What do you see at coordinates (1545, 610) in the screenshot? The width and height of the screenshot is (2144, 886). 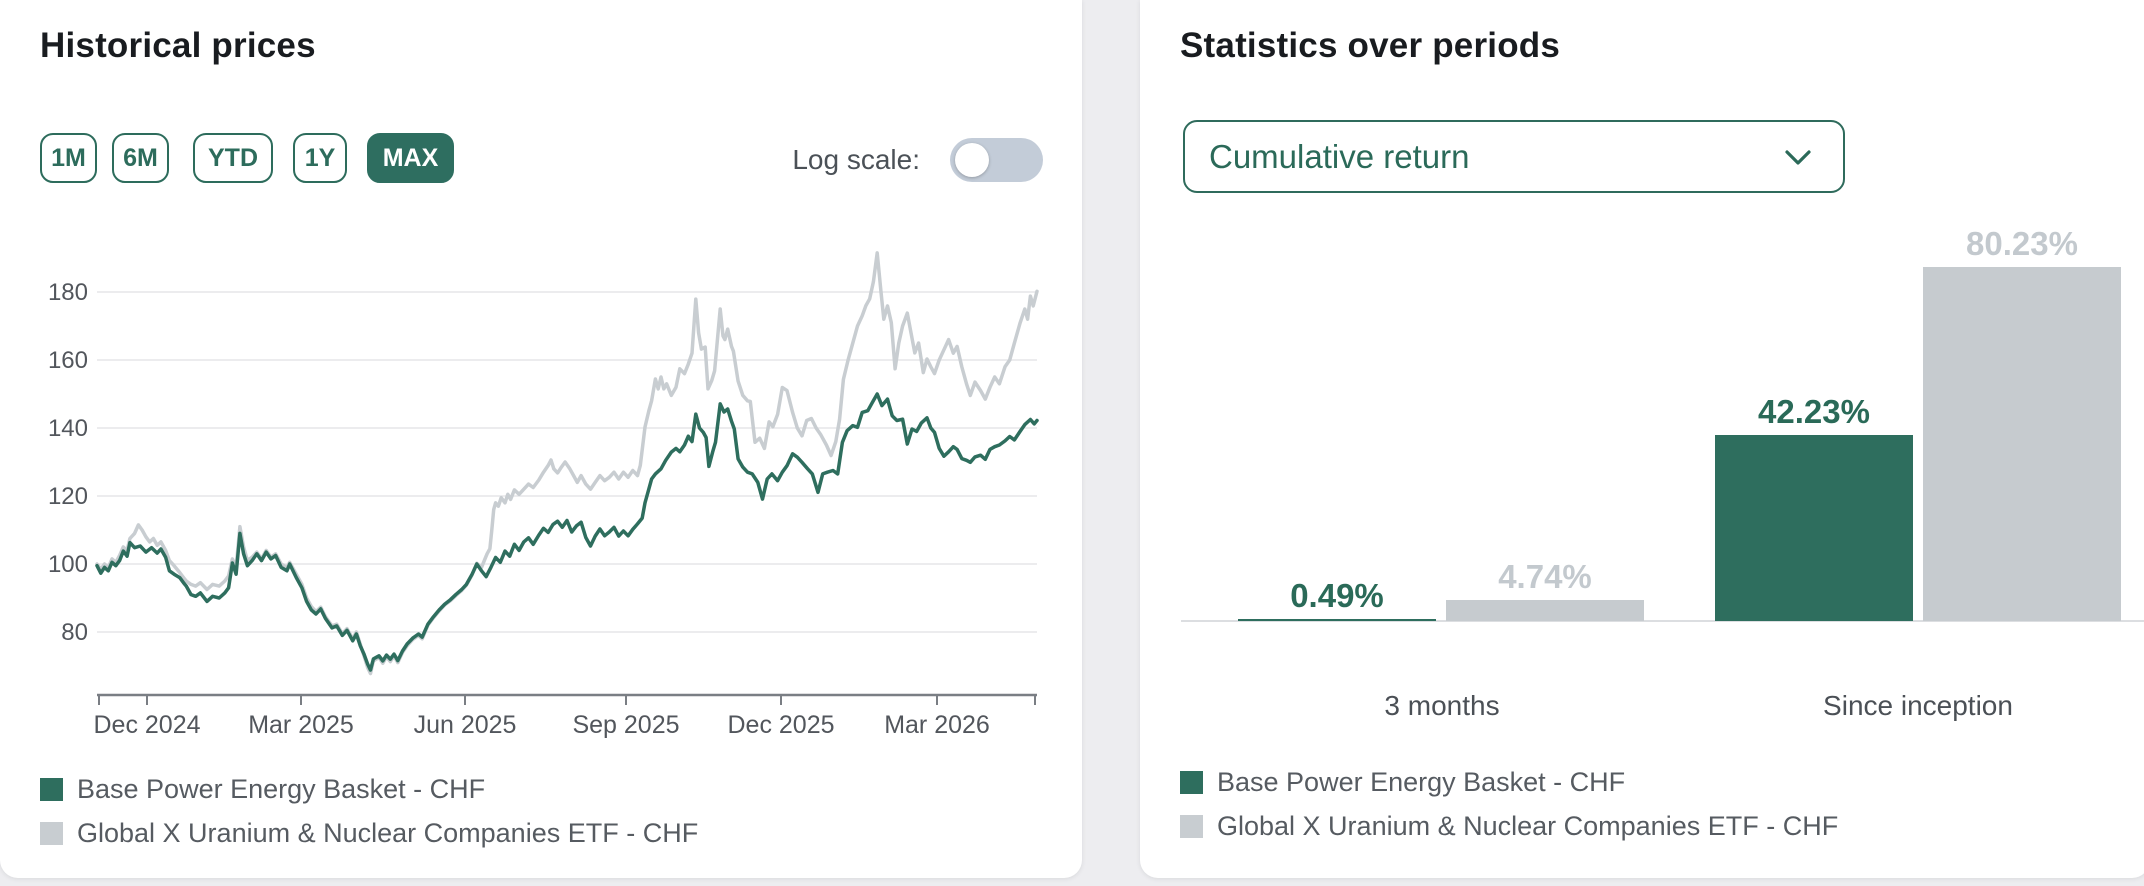 I see `bar-etf-3-months` at bounding box center [1545, 610].